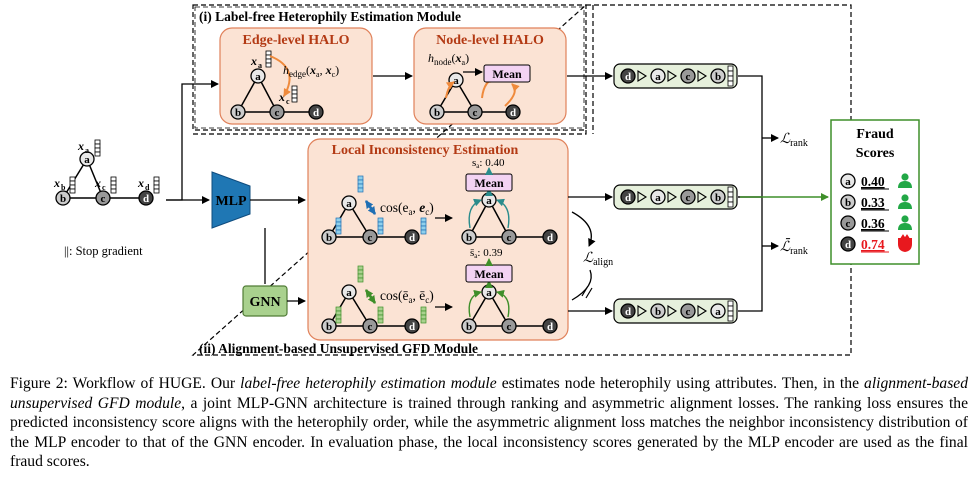 Image resolution: width=978 pixels, height=489 pixels. I want to click on input-node-c, so click(103, 198).